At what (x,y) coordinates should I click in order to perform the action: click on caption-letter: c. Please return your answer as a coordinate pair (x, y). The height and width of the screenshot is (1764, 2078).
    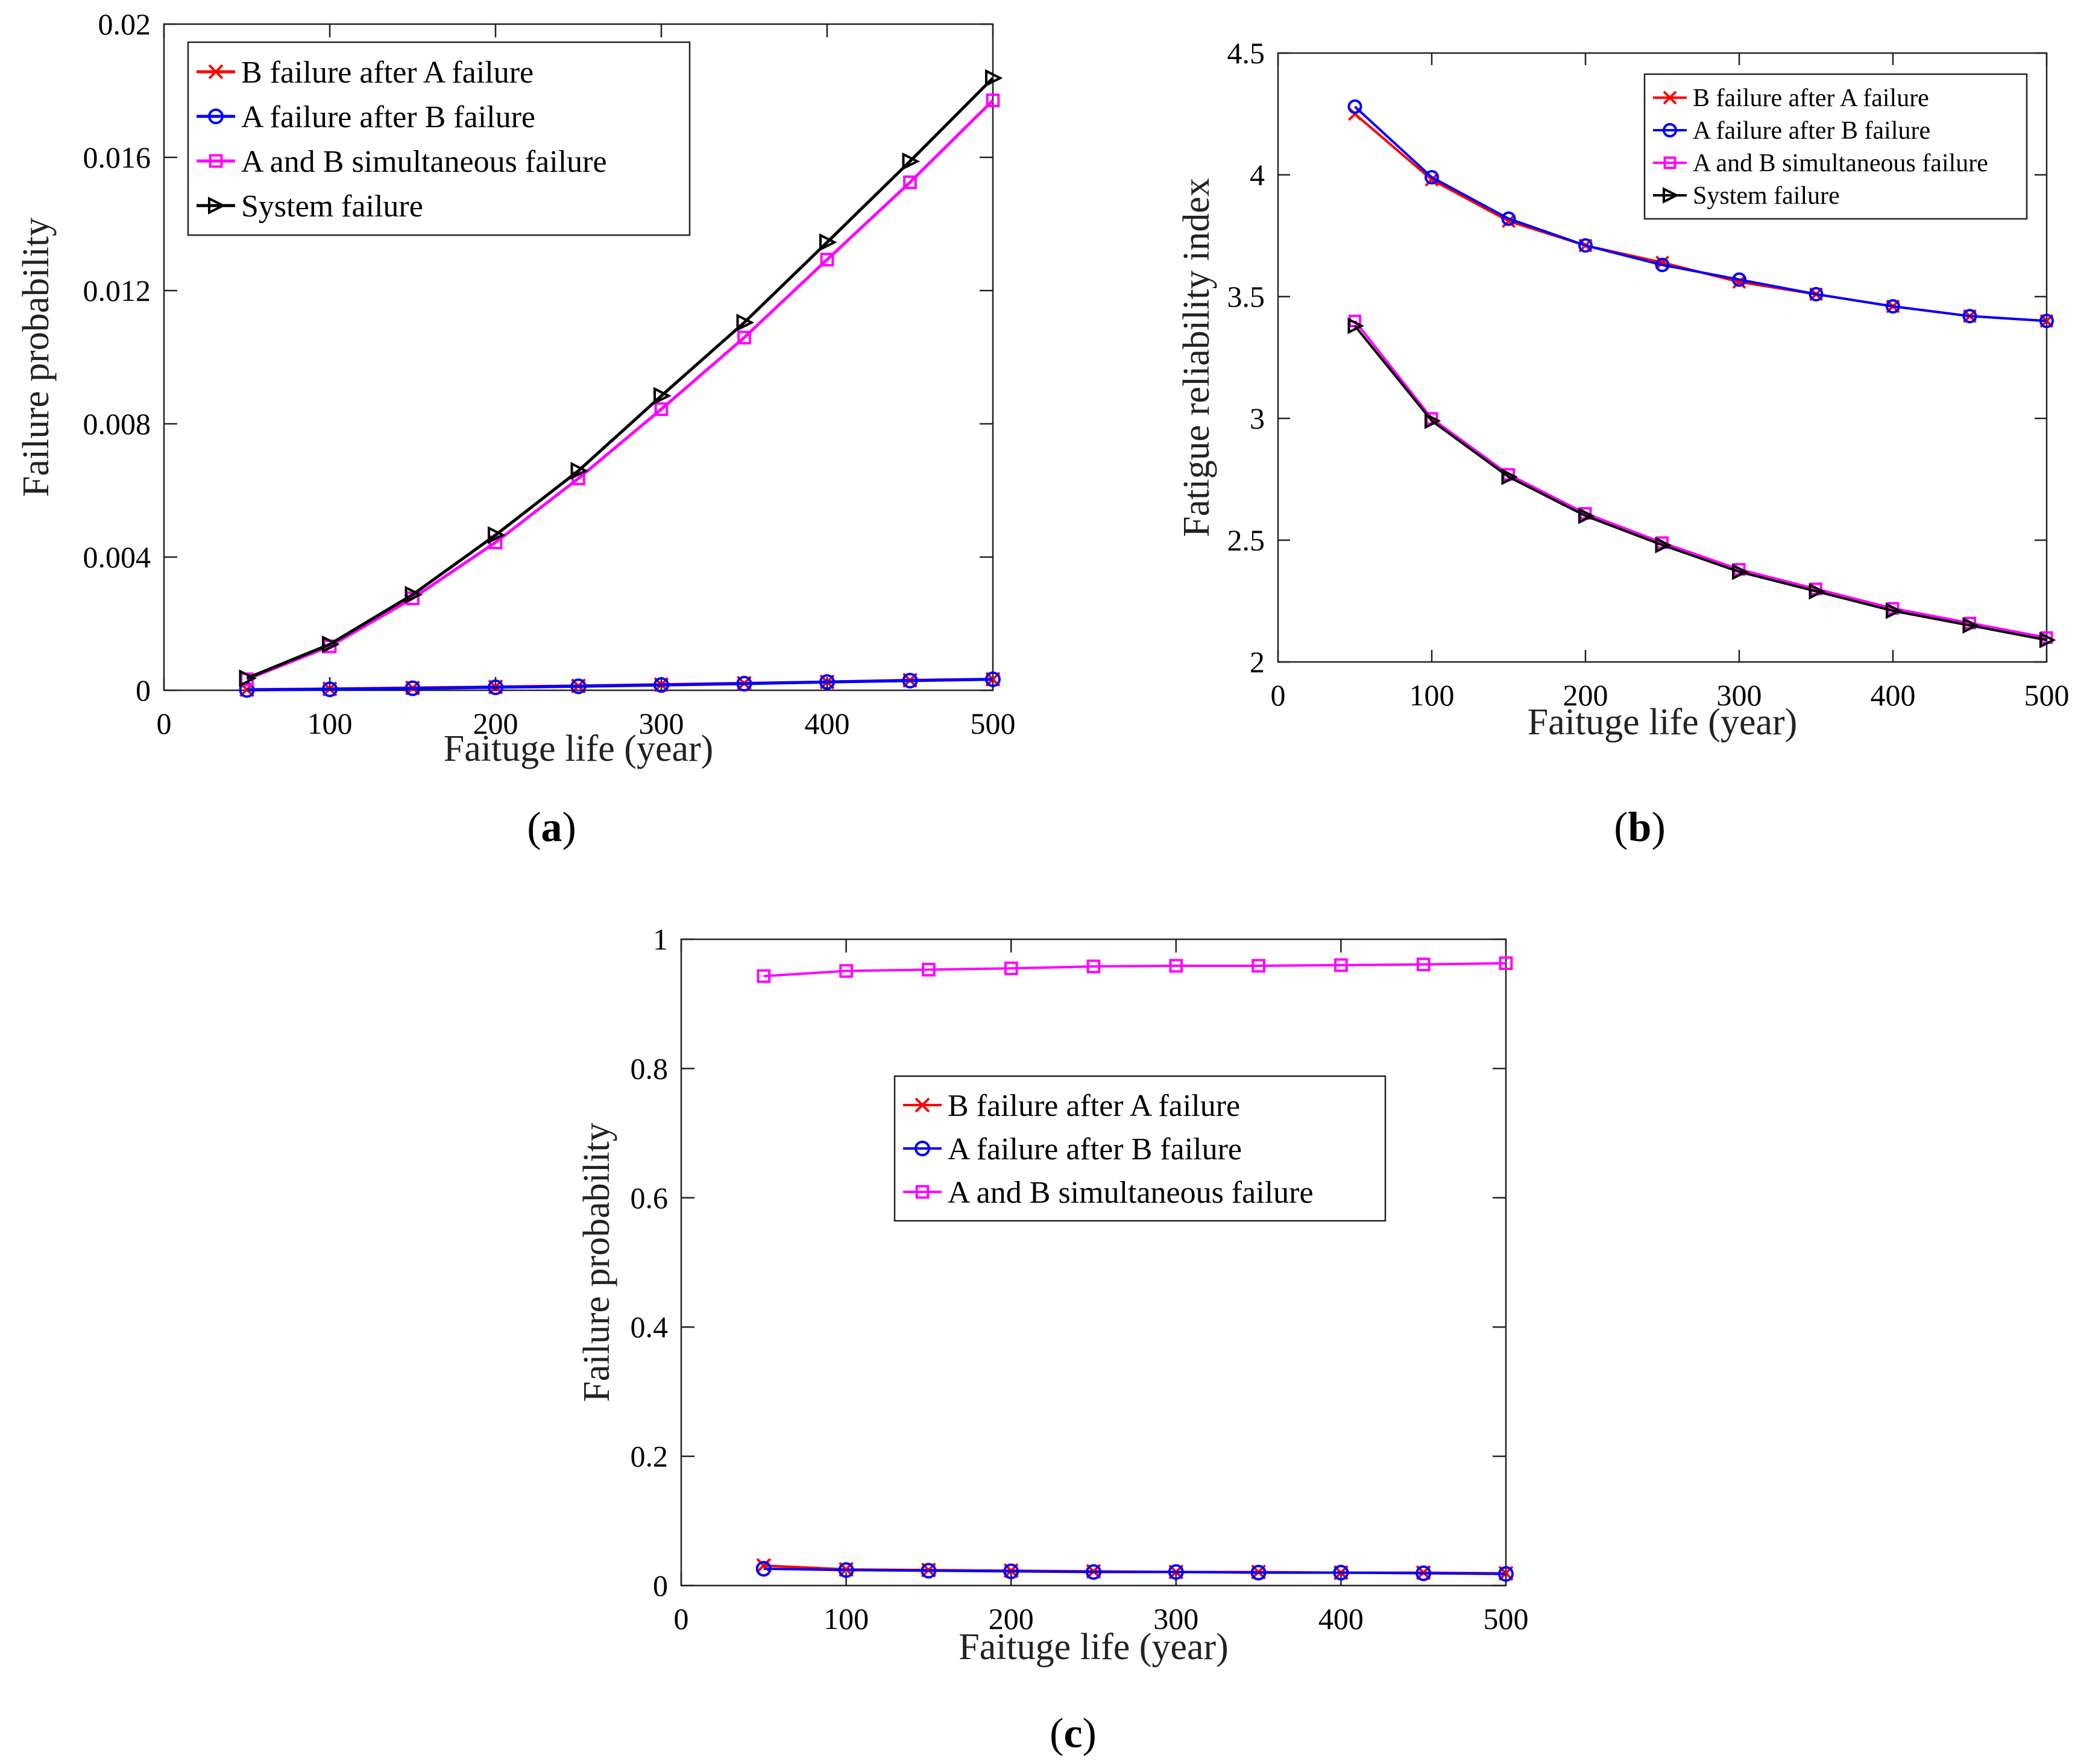
    Looking at the image, I should click on (1072, 1733).